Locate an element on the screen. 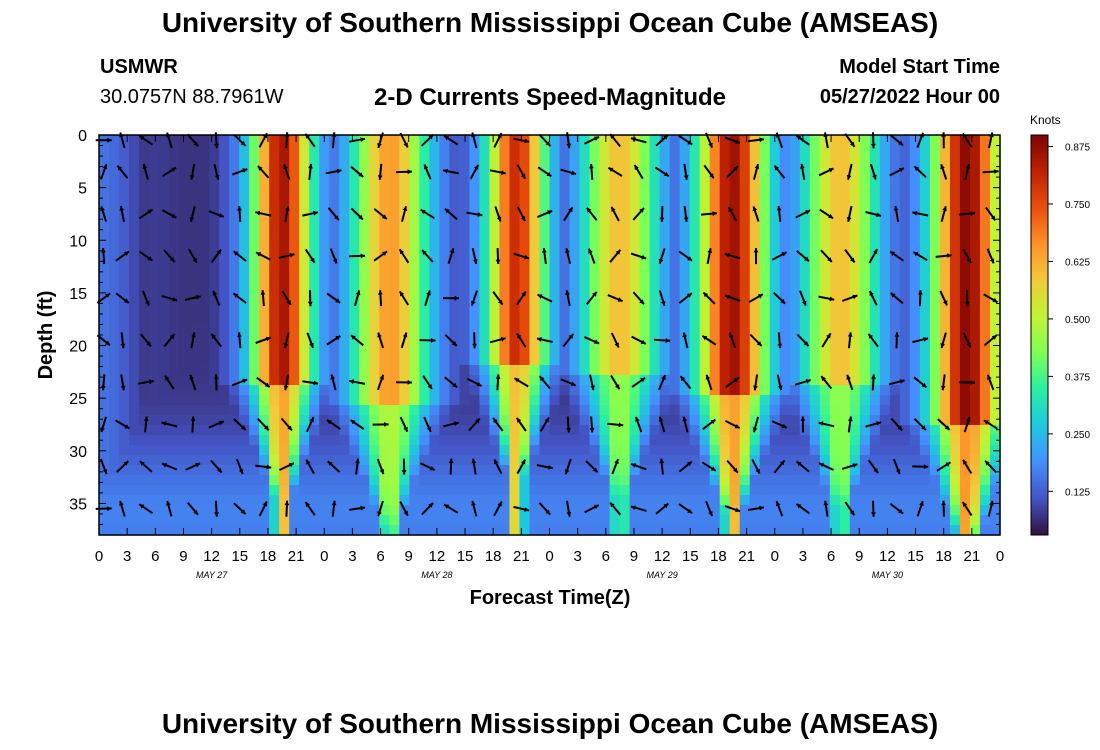  x-tick-label: 6 is located at coordinates (606, 556).